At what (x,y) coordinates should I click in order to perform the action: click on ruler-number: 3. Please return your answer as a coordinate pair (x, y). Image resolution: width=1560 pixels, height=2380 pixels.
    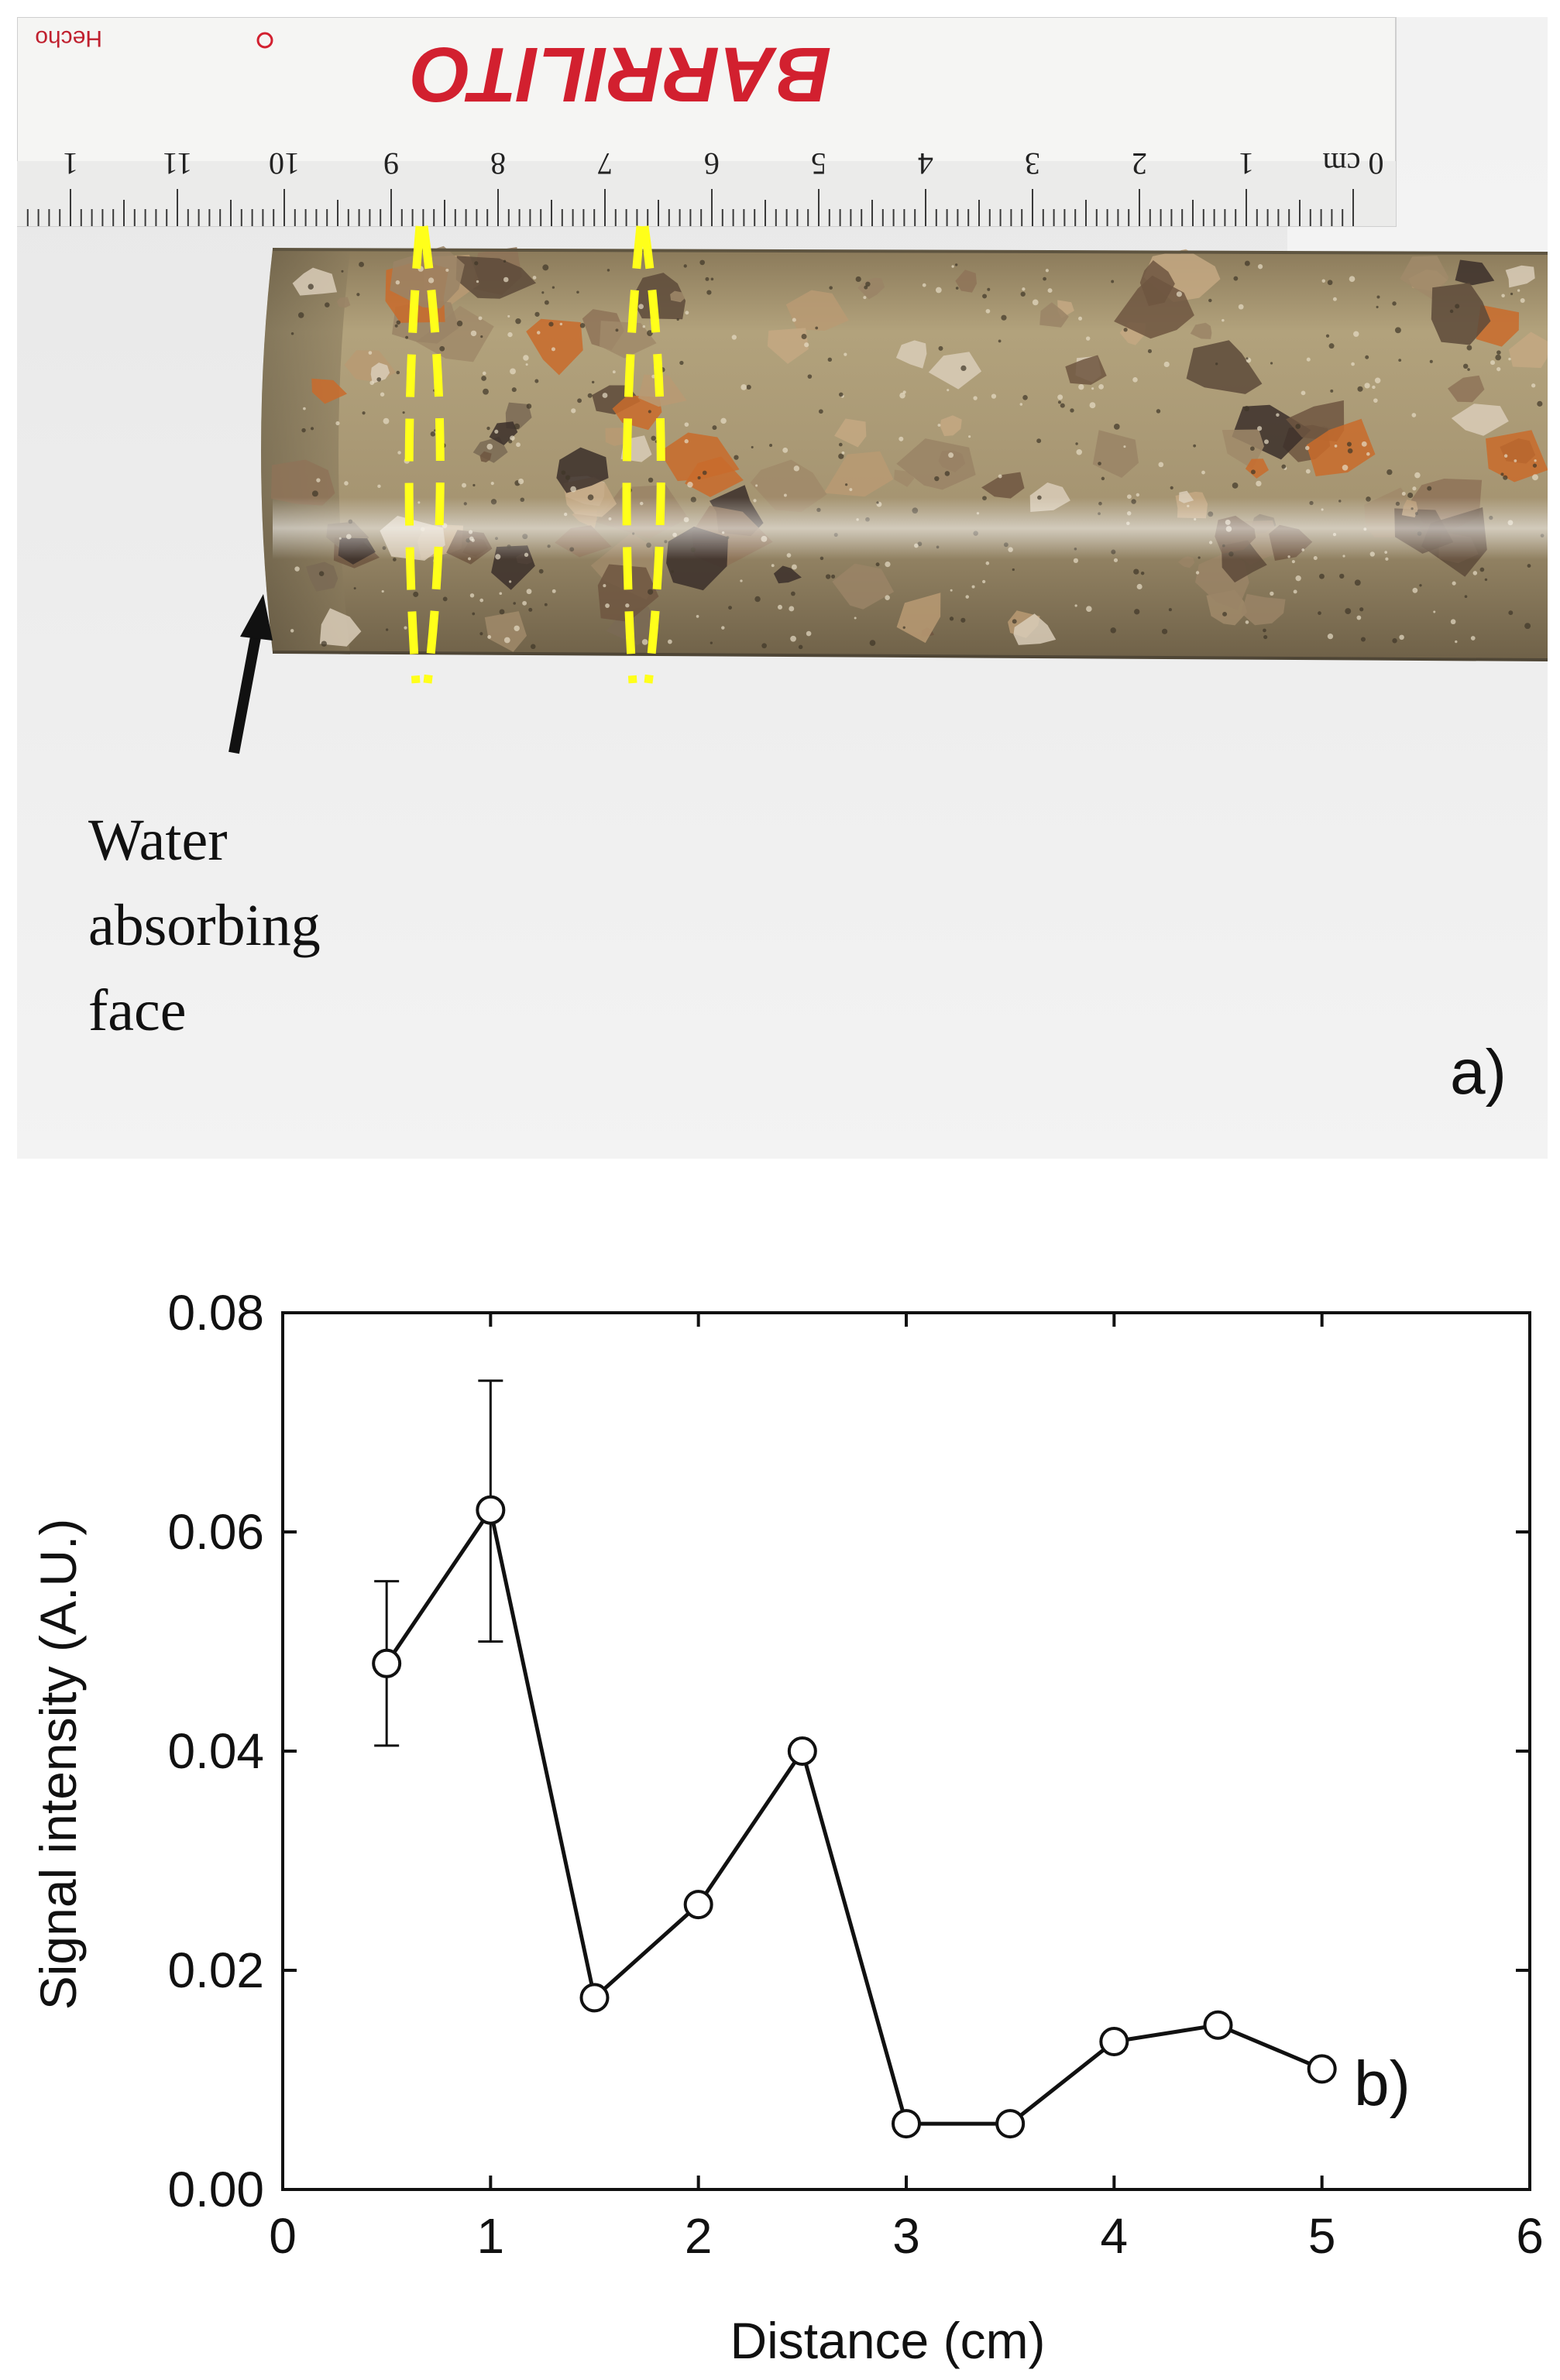
    Looking at the image, I should click on (1032, 163).